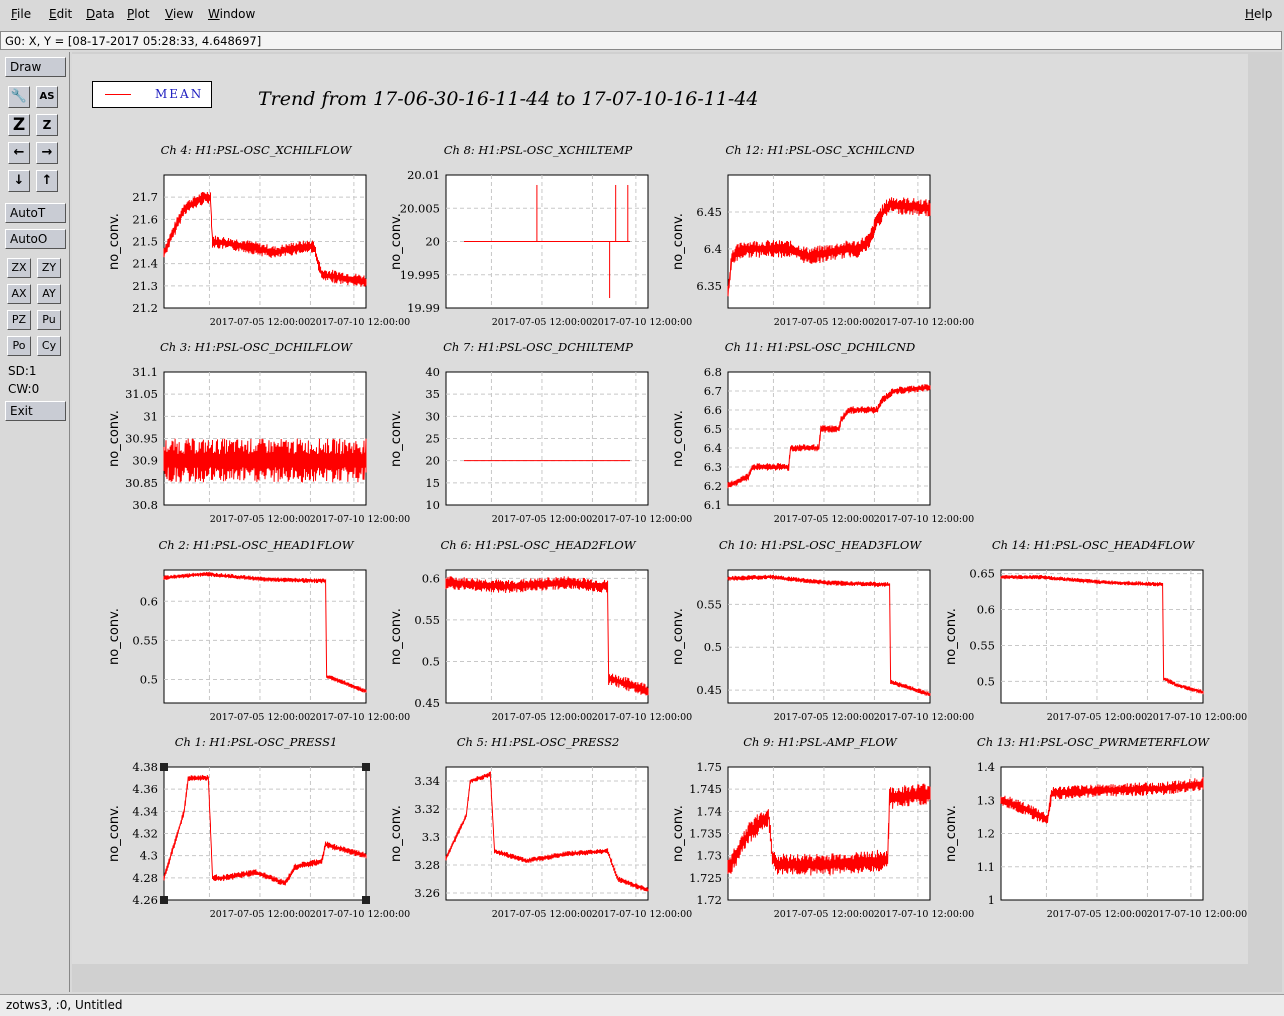  What do you see at coordinates (145, 242) in the screenshot?
I see `y-tick-label: 21.5` at bounding box center [145, 242].